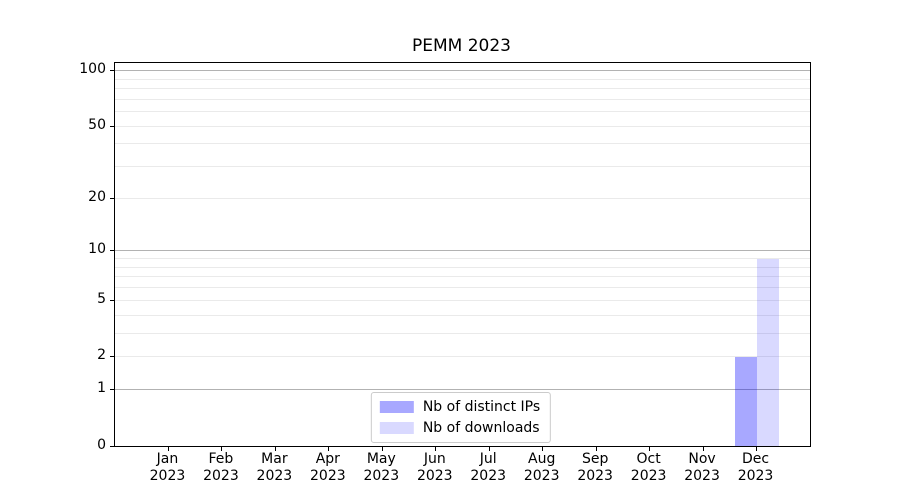 This screenshot has height=500, width=900. Describe the element at coordinates (434, 467) in the screenshot. I see `x-tick-label: Jun 2023` at that location.